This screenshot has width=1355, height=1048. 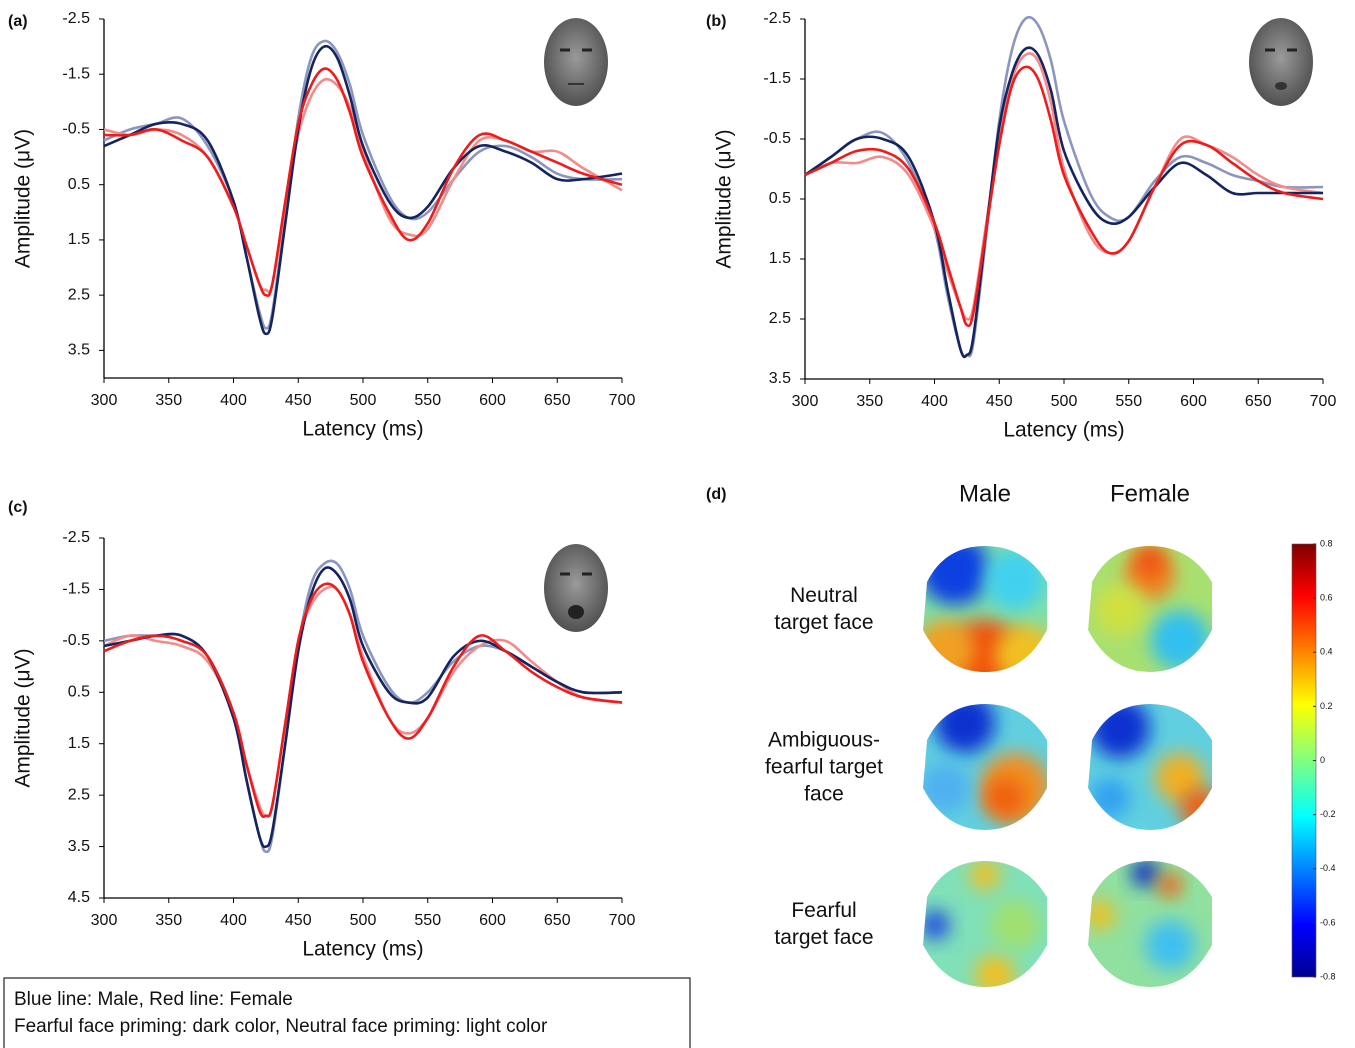 I want to click on column-label: Female, so click(x=1150, y=493).